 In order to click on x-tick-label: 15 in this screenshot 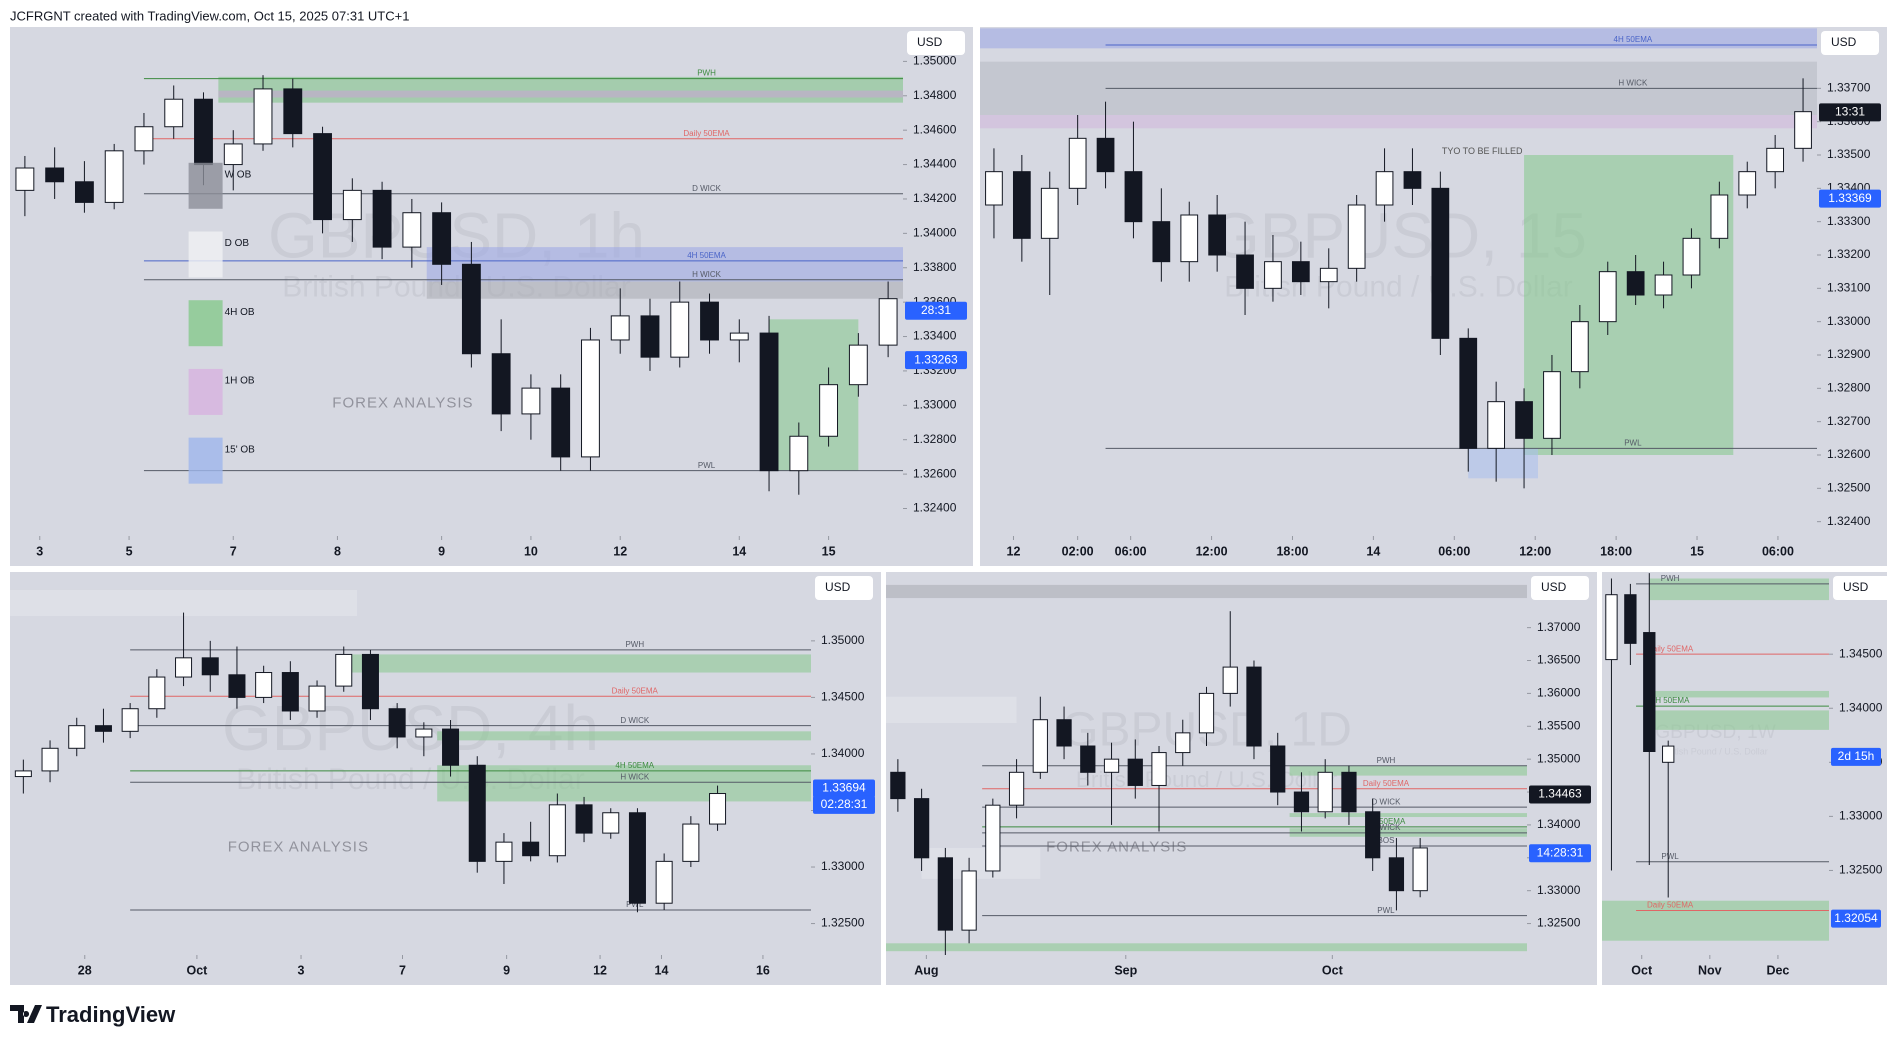, I will do `click(829, 551)`.